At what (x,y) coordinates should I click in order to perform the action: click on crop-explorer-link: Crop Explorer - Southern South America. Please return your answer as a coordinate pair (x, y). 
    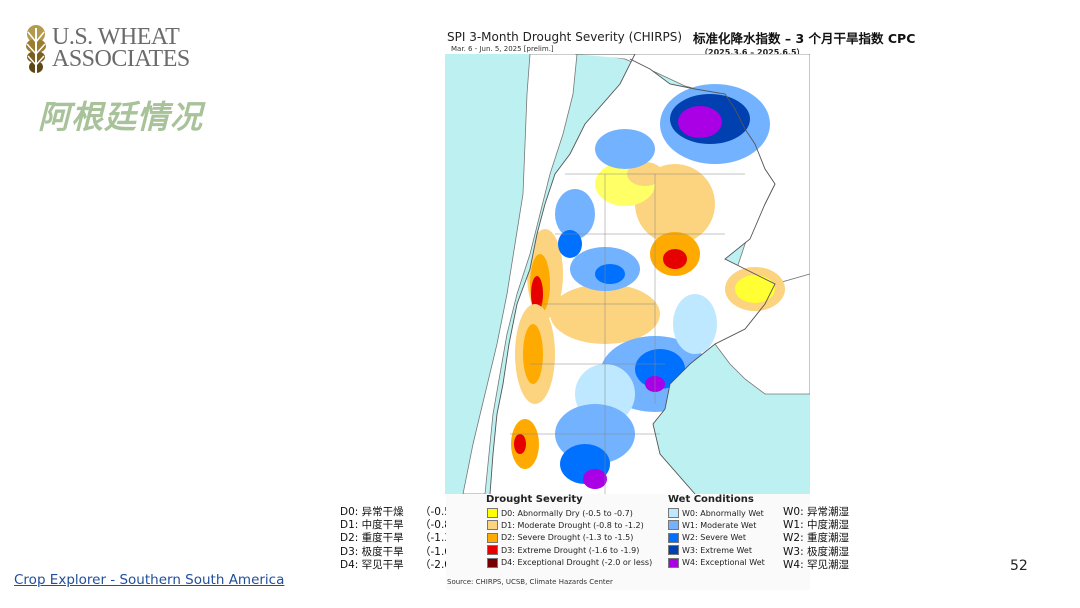
    Looking at the image, I should click on (149, 580).